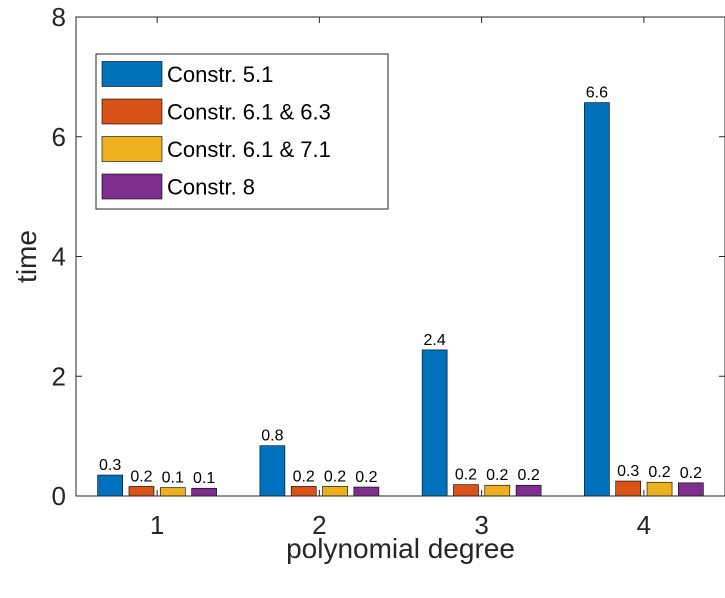 The height and width of the screenshot is (598, 725). What do you see at coordinates (59, 376) in the screenshot?
I see `y-tick-label: 2` at bounding box center [59, 376].